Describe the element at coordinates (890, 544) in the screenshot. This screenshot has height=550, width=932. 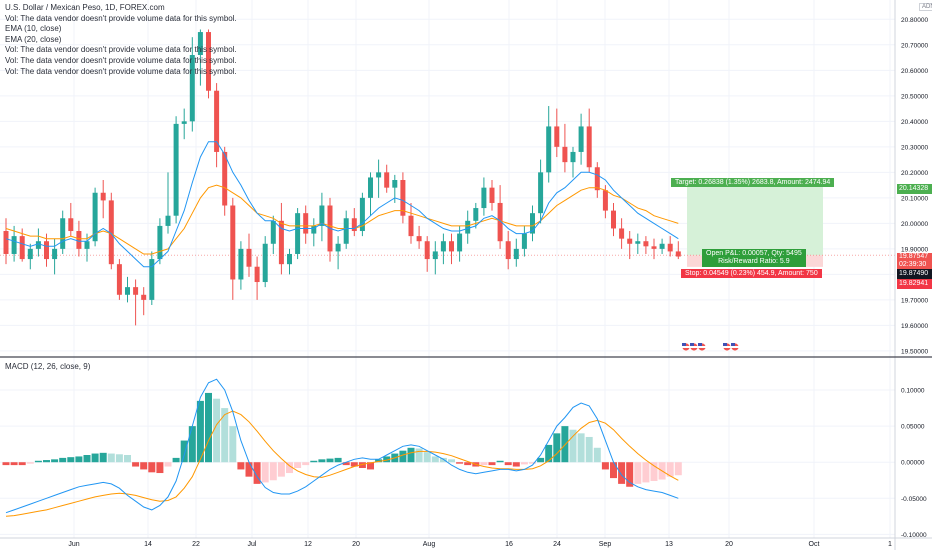
I see `time-tick-label: 1` at that location.